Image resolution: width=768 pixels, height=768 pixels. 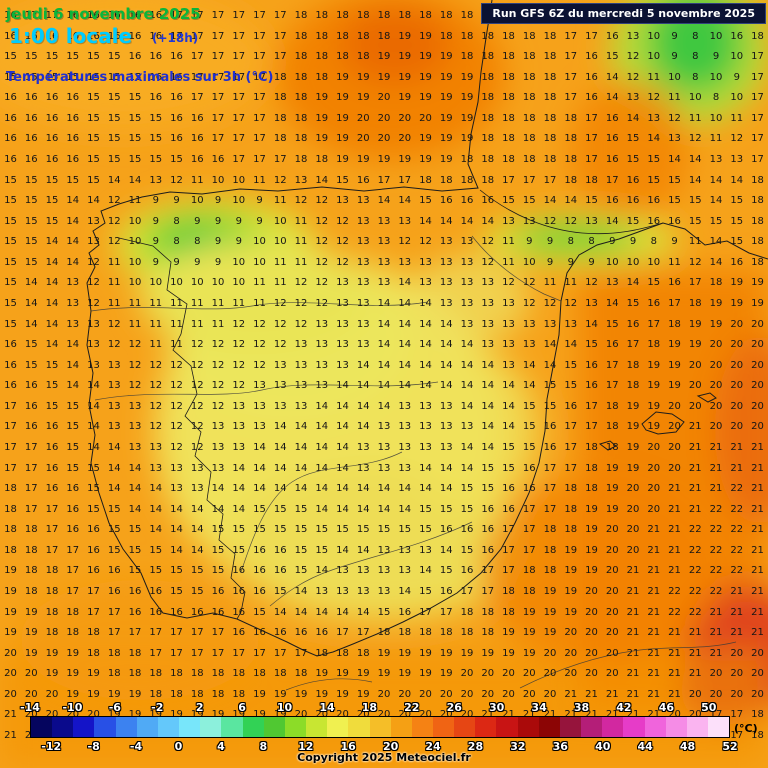 What do you see at coordinates (663, 423) in the screenshot?
I see `mallorca-island` at bounding box center [663, 423].